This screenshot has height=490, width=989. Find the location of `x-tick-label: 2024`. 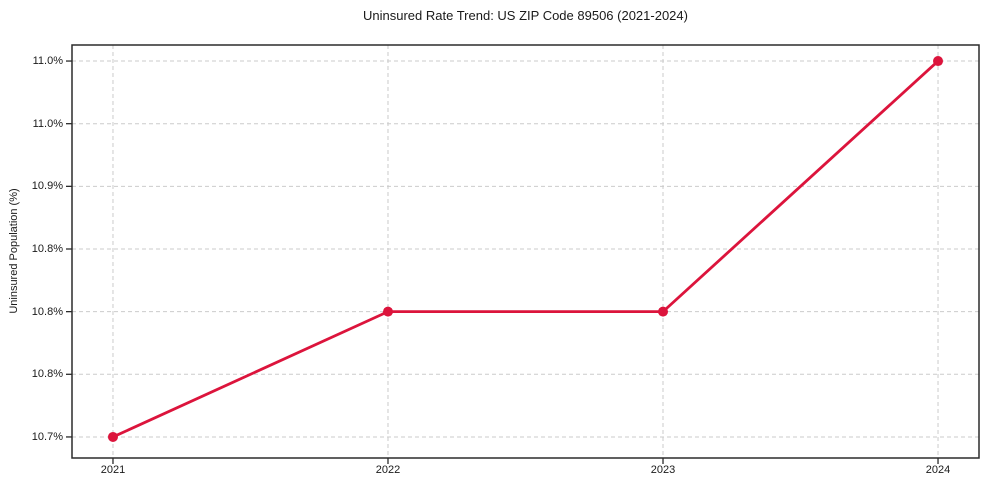

x-tick-label: 2024 is located at coordinates (938, 470).